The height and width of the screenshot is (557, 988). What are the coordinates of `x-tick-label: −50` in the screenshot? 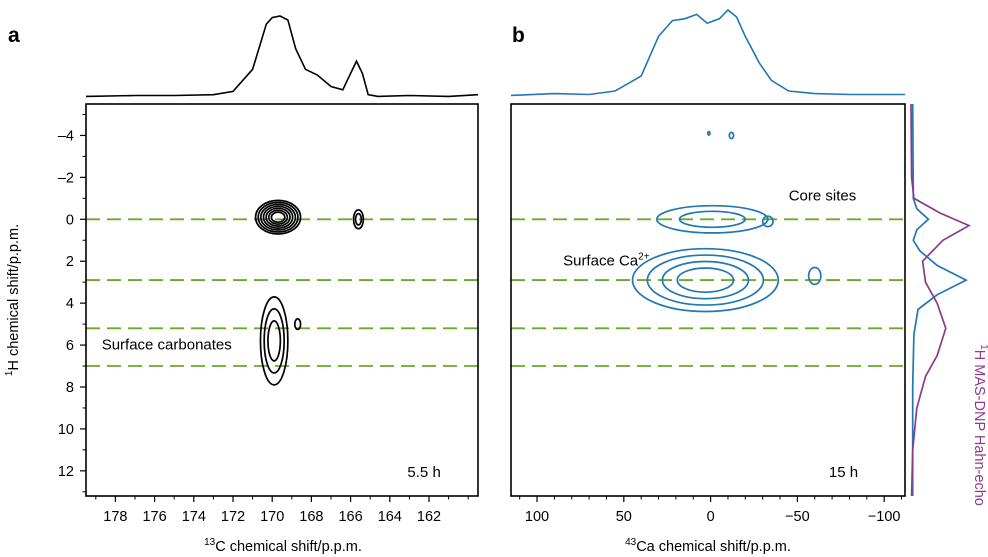 It's located at (797, 517).